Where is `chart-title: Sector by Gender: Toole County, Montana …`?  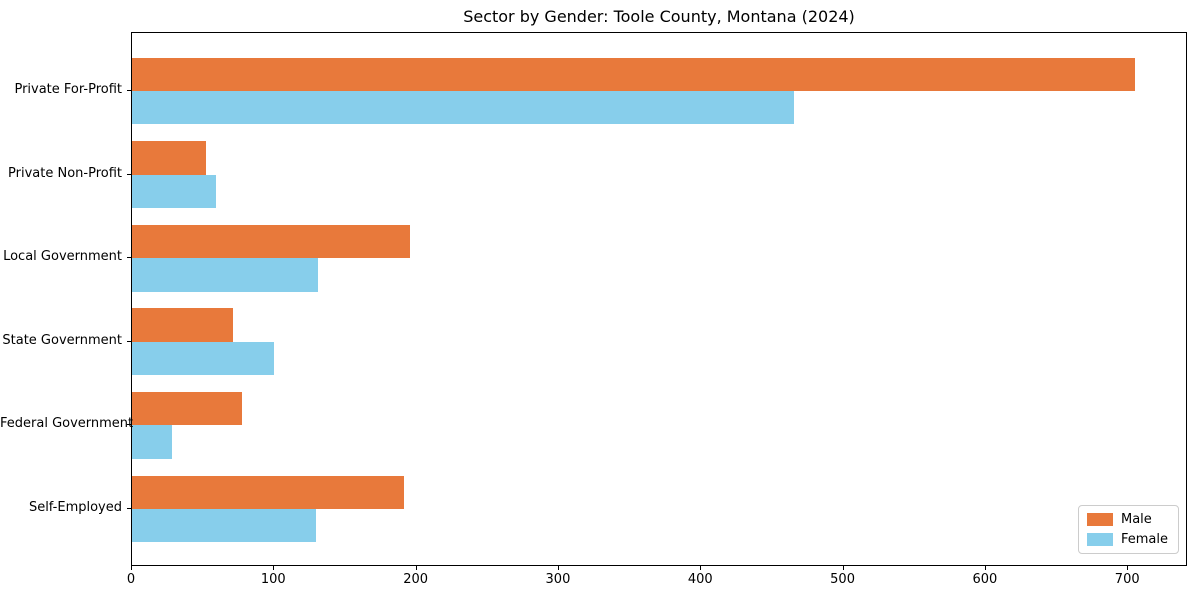 chart-title: Sector by Gender: Toole County, Montana … is located at coordinates (659, 16).